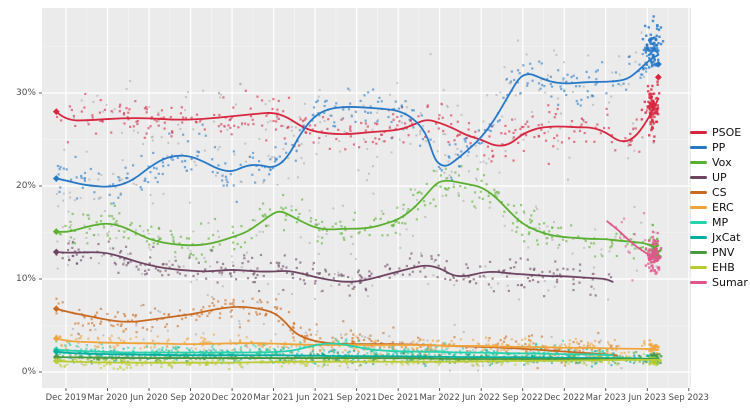  I want to click on legend-item-cs: CS, so click(719, 192).